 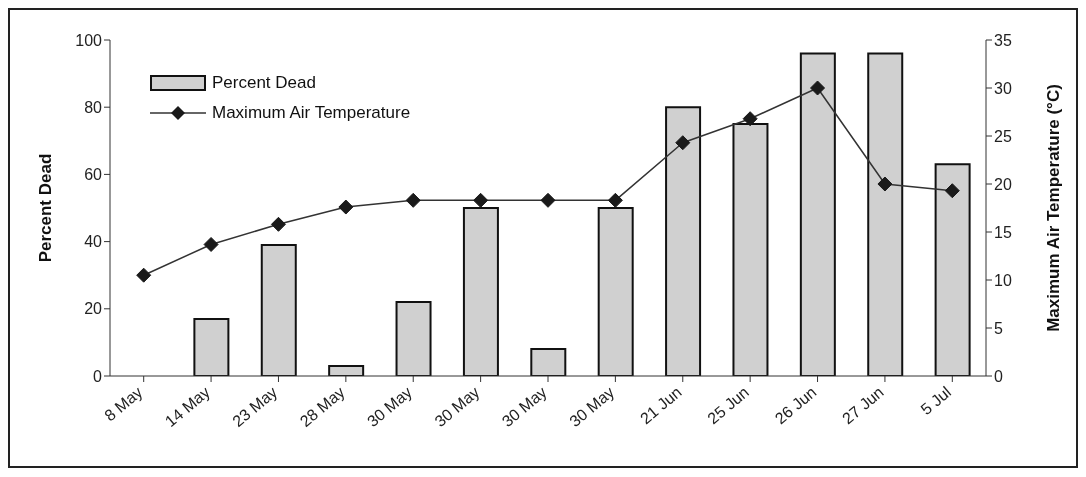 I want to click on legend-label: Percent Dead, so click(x=264, y=83).